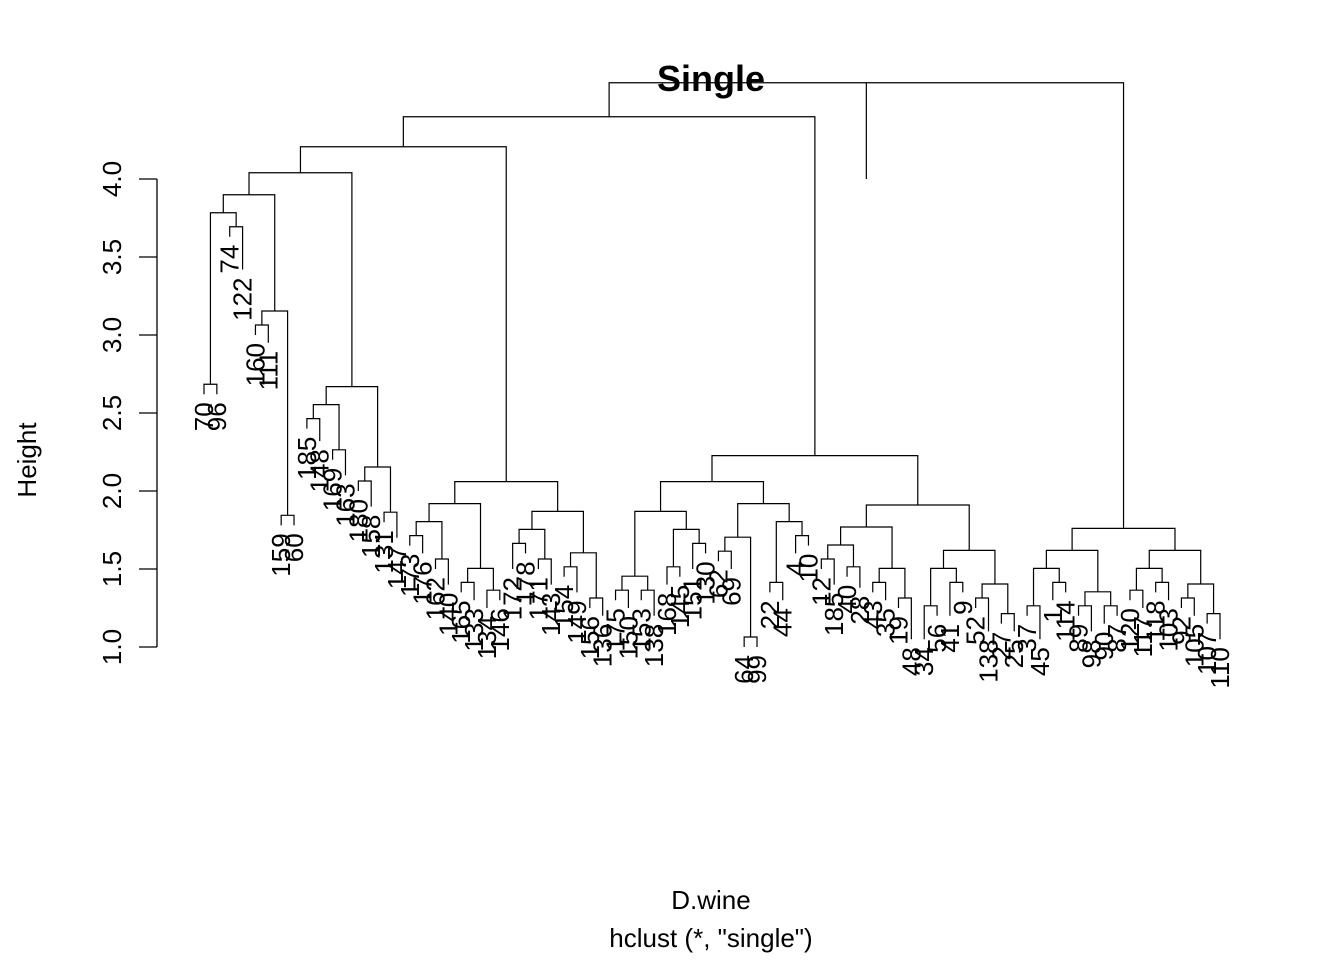  What do you see at coordinates (487, 637) in the screenshot?
I see `leaf-label: 134` at bounding box center [487, 637].